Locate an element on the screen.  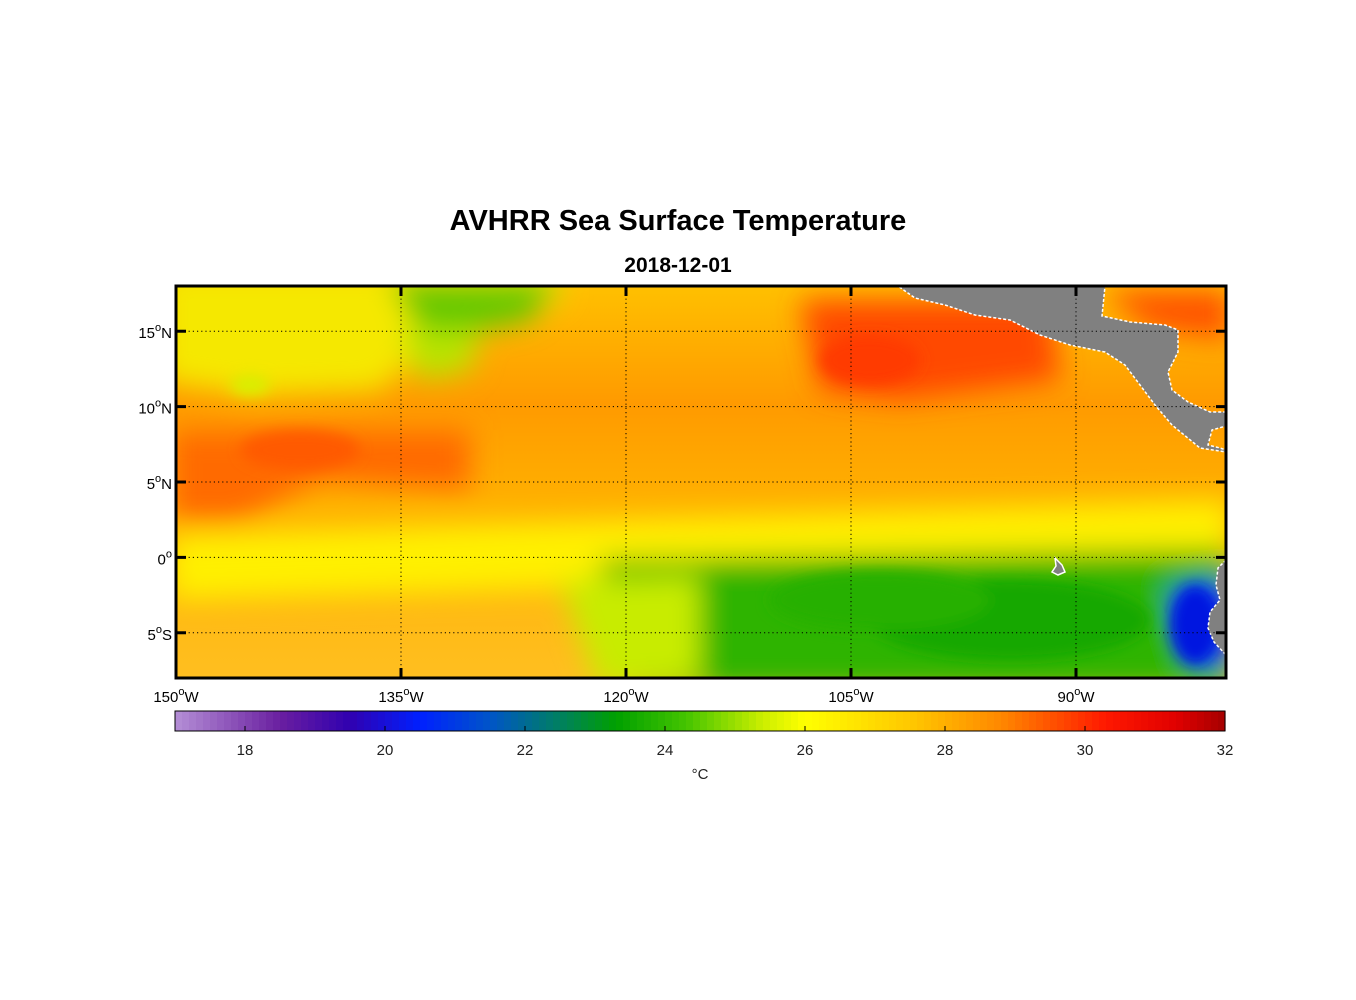
land-galapagos is located at coordinates (1058, 565).